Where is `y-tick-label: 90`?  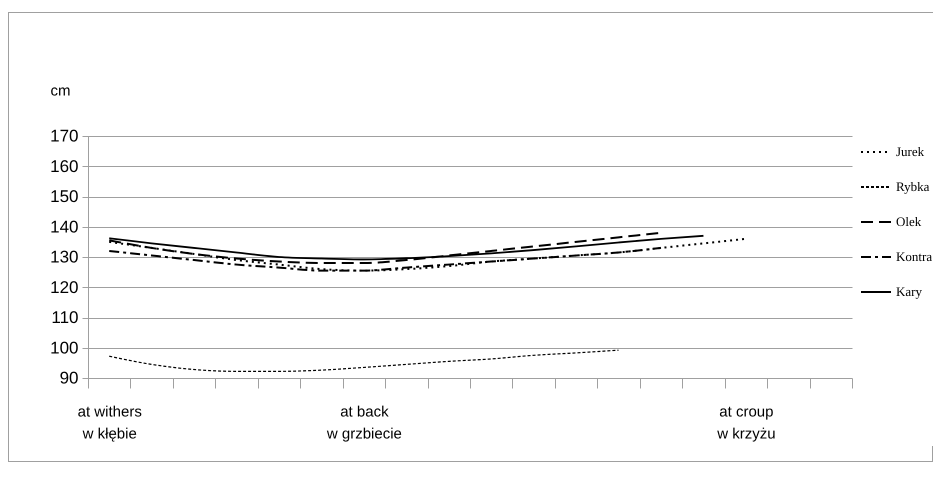 y-tick-label: 90 is located at coordinates (69, 378).